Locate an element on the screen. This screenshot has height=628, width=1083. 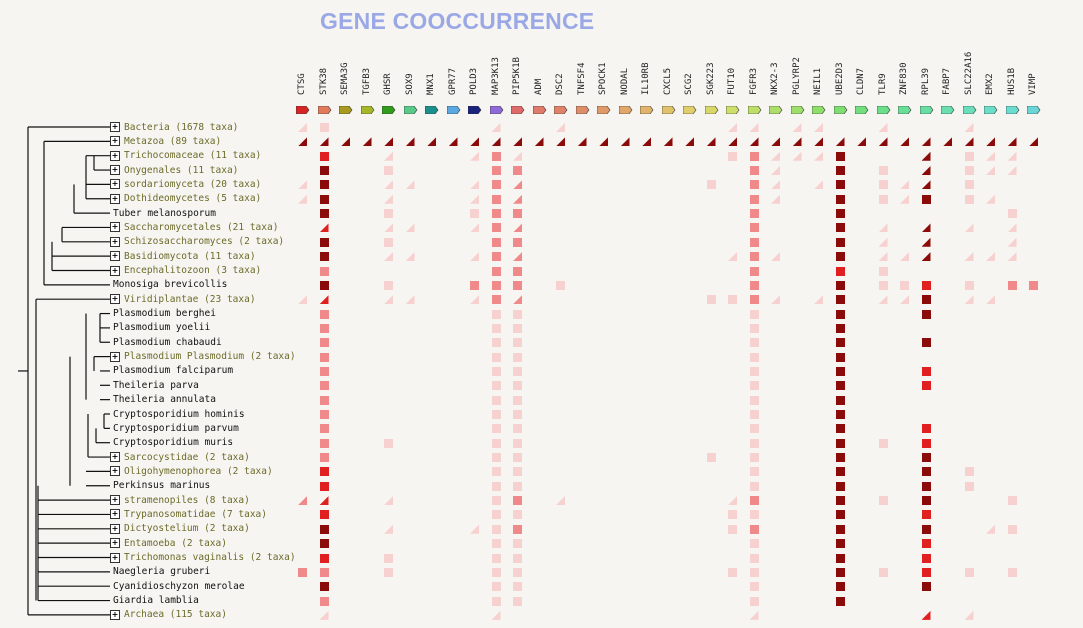
taxon-row: + Saccharomycetales (21 taxa) is located at coordinates (194, 227).